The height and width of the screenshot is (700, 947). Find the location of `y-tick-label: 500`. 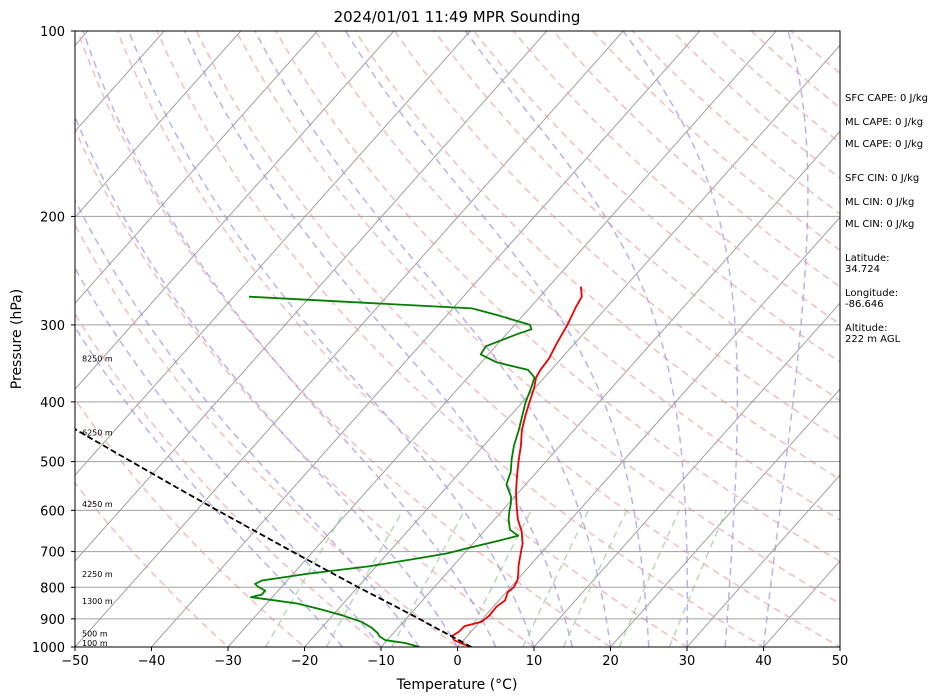

y-tick-label: 500 is located at coordinates (52, 463).